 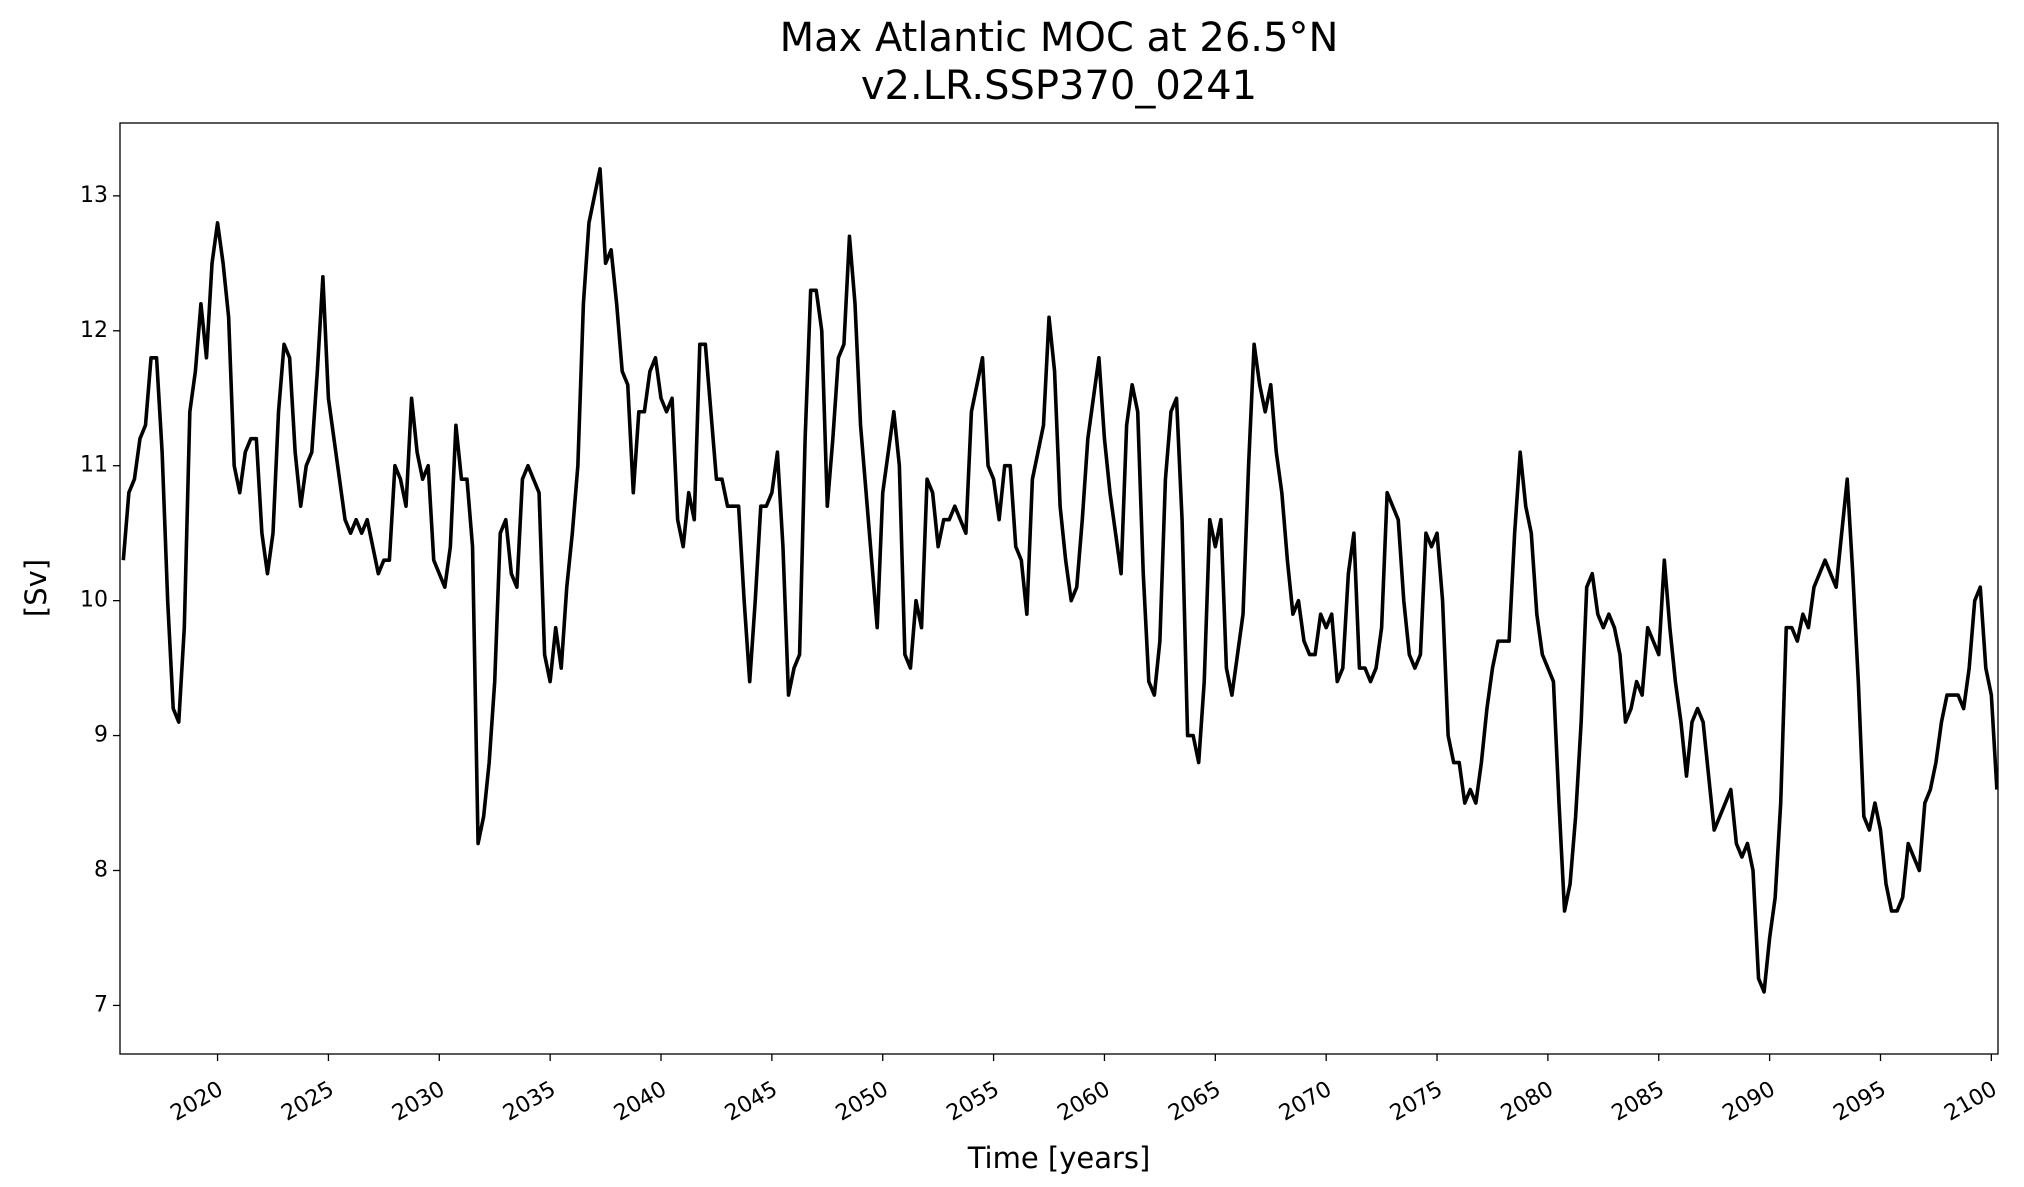 I want to click on x-tick-label: 2100, so click(x=1970, y=1102).